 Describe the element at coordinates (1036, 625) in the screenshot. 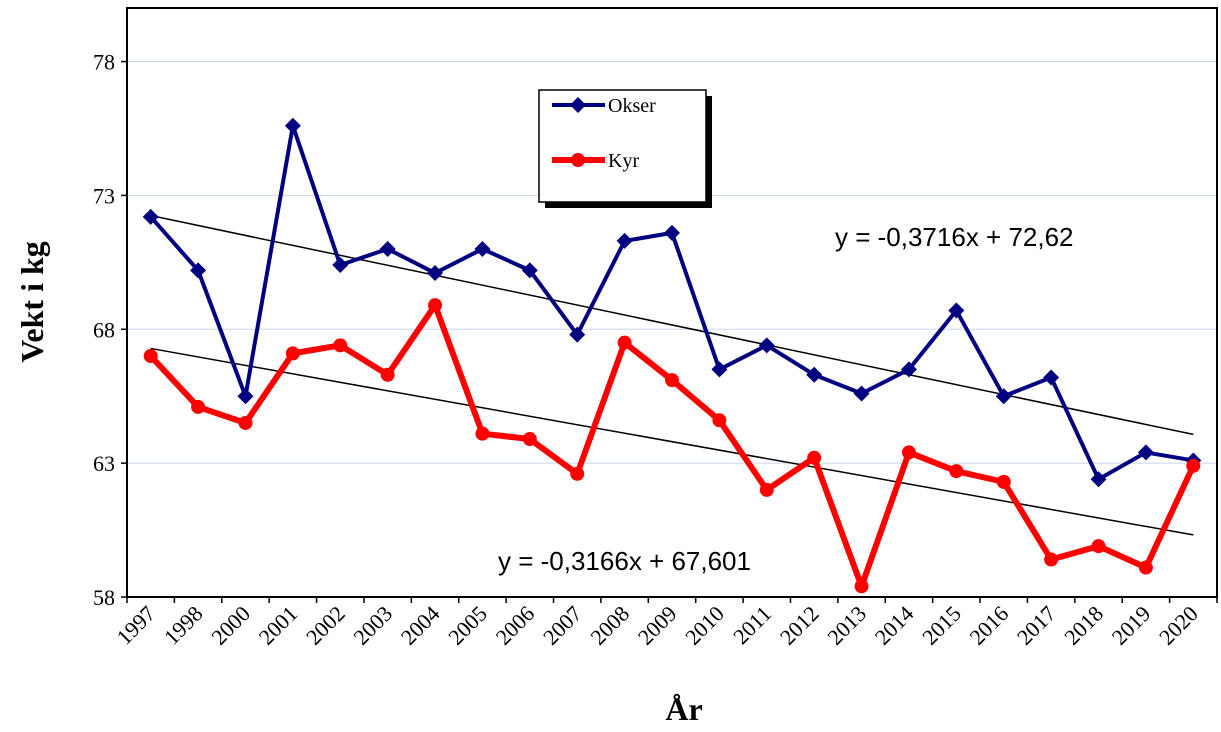

I see `x-tick-label: 2017` at that location.